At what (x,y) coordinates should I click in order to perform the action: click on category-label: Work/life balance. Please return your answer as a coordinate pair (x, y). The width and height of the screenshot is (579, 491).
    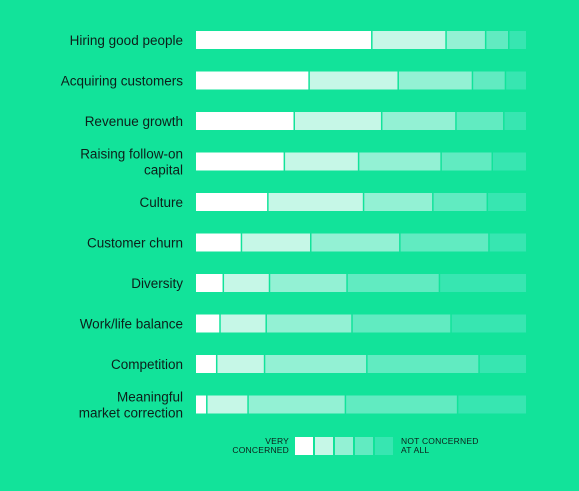
    Looking at the image, I should click on (131, 324).